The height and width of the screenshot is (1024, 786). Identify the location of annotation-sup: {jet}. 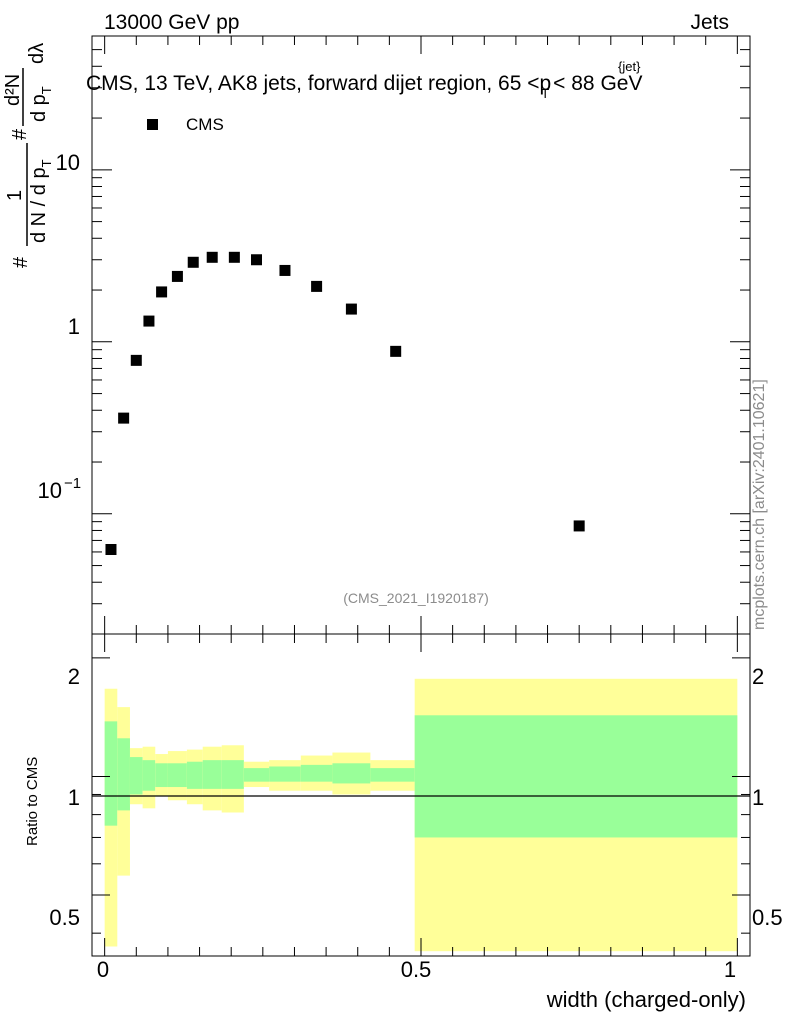
(629, 66).